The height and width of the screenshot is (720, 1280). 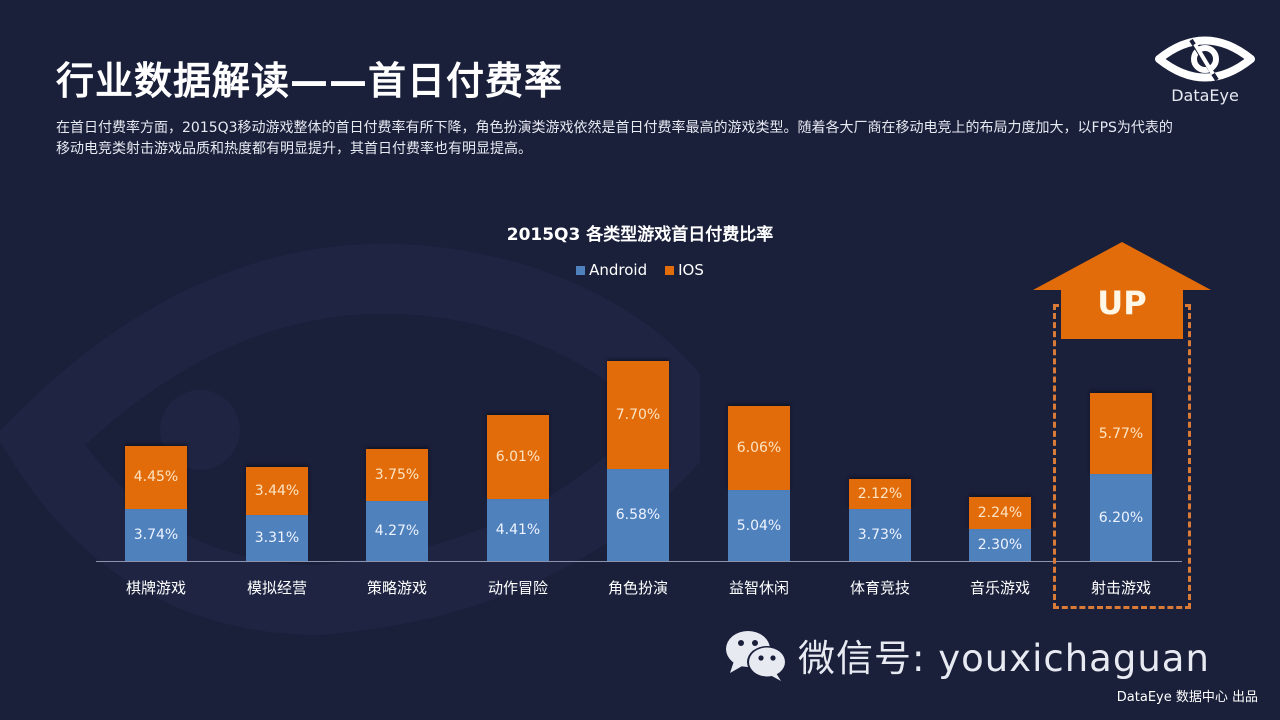 What do you see at coordinates (637, 588) in the screenshot?
I see `category-label: 角色扮演` at bounding box center [637, 588].